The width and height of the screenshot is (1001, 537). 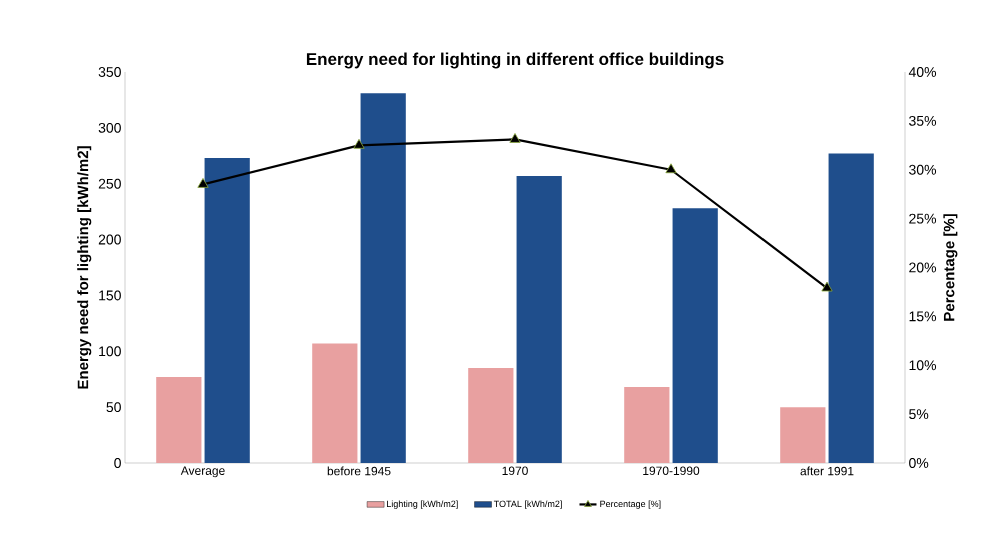 I want to click on y-tick-label: 150, so click(x=110, y=295).